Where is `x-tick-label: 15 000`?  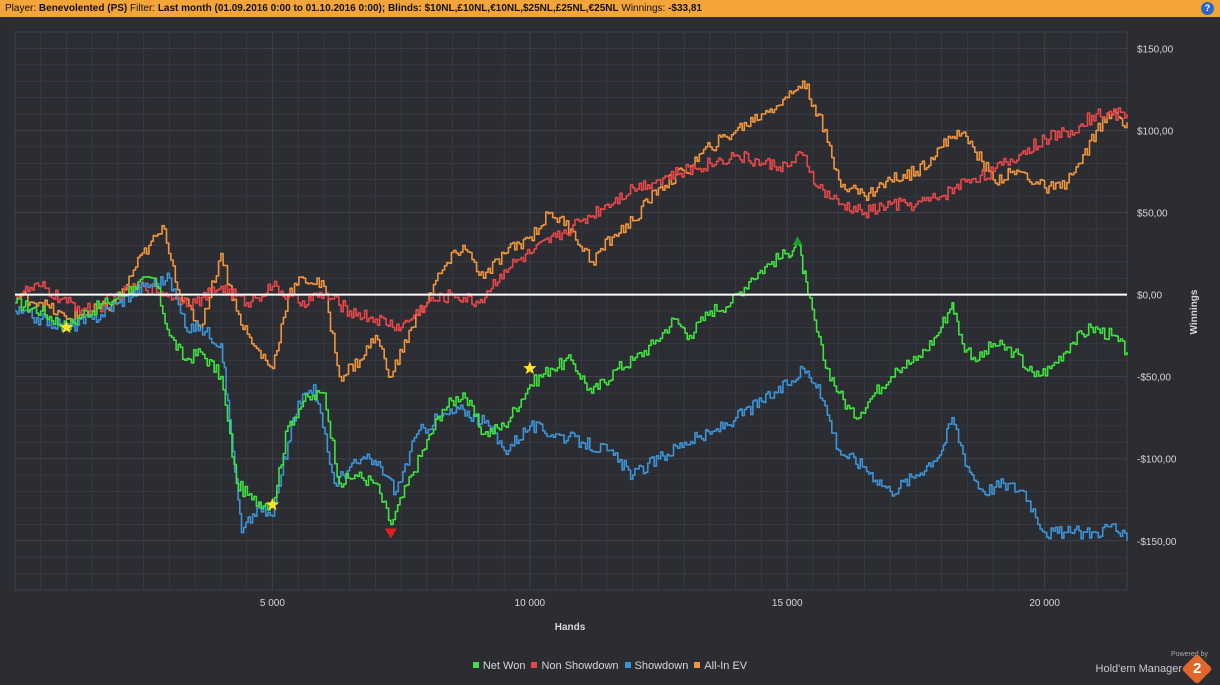
x-tick-label: 15 000 is located at coordinates (787, 603).